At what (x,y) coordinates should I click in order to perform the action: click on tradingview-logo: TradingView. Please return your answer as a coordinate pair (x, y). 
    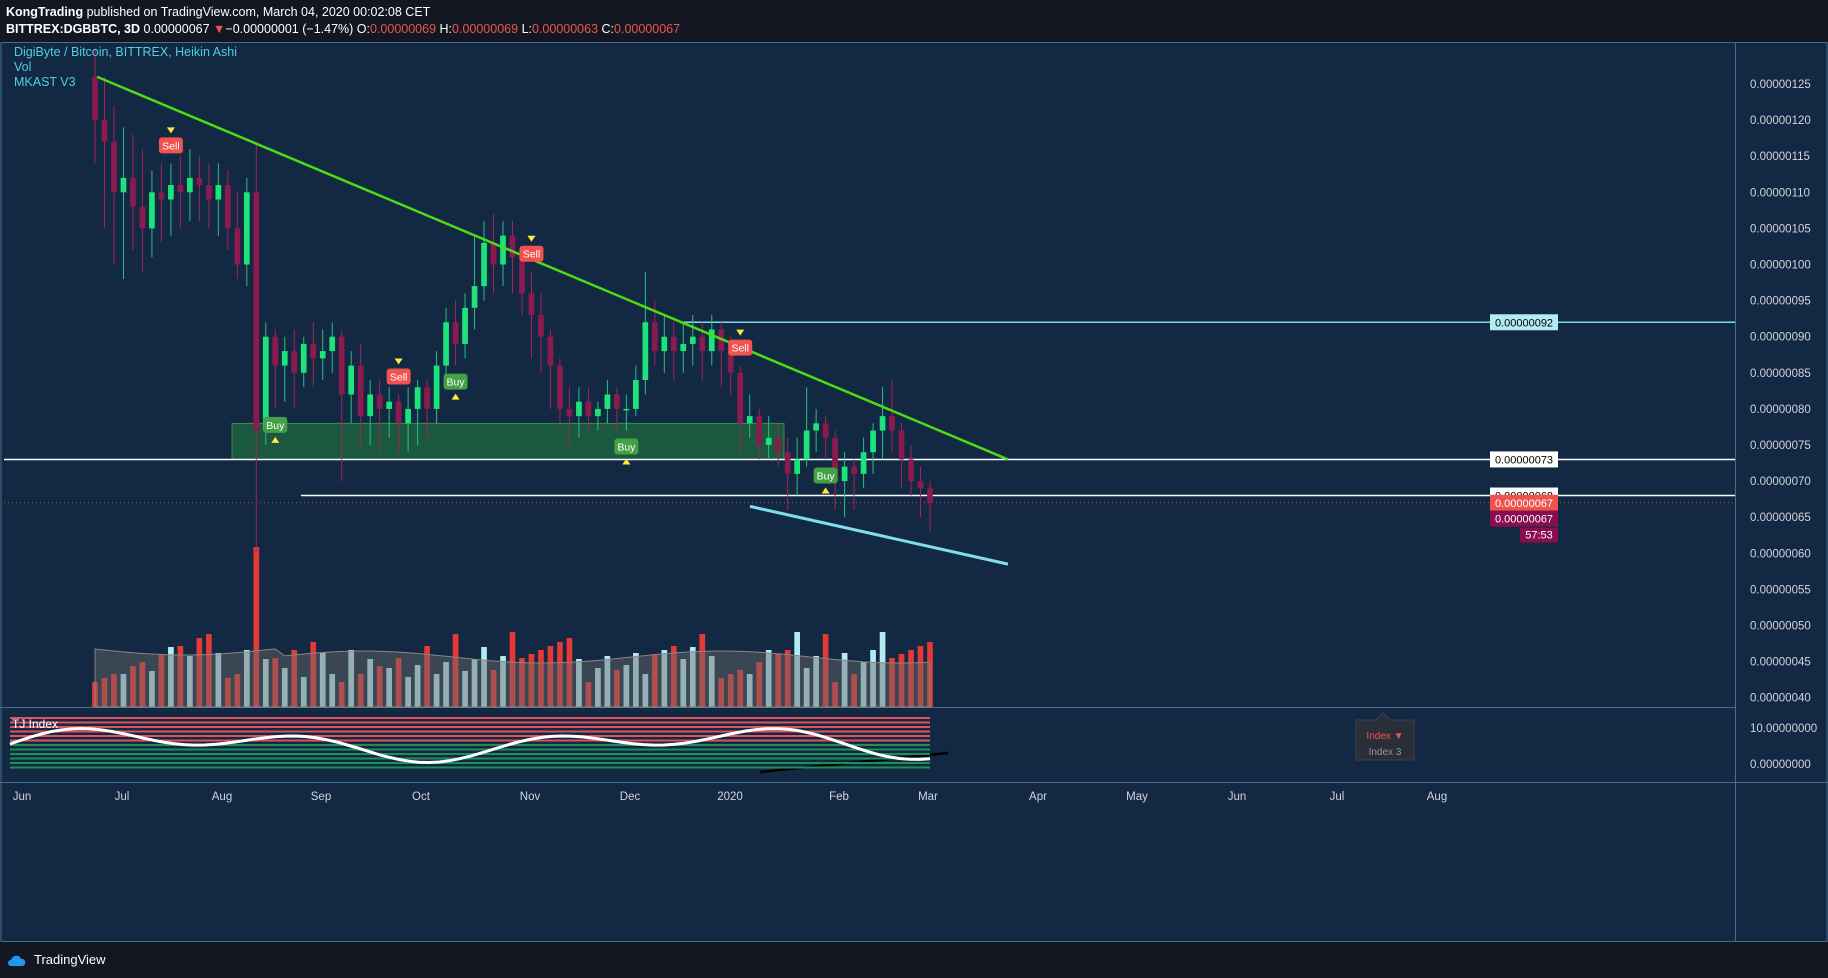
    Looking at the image, I should click on (56, 959).